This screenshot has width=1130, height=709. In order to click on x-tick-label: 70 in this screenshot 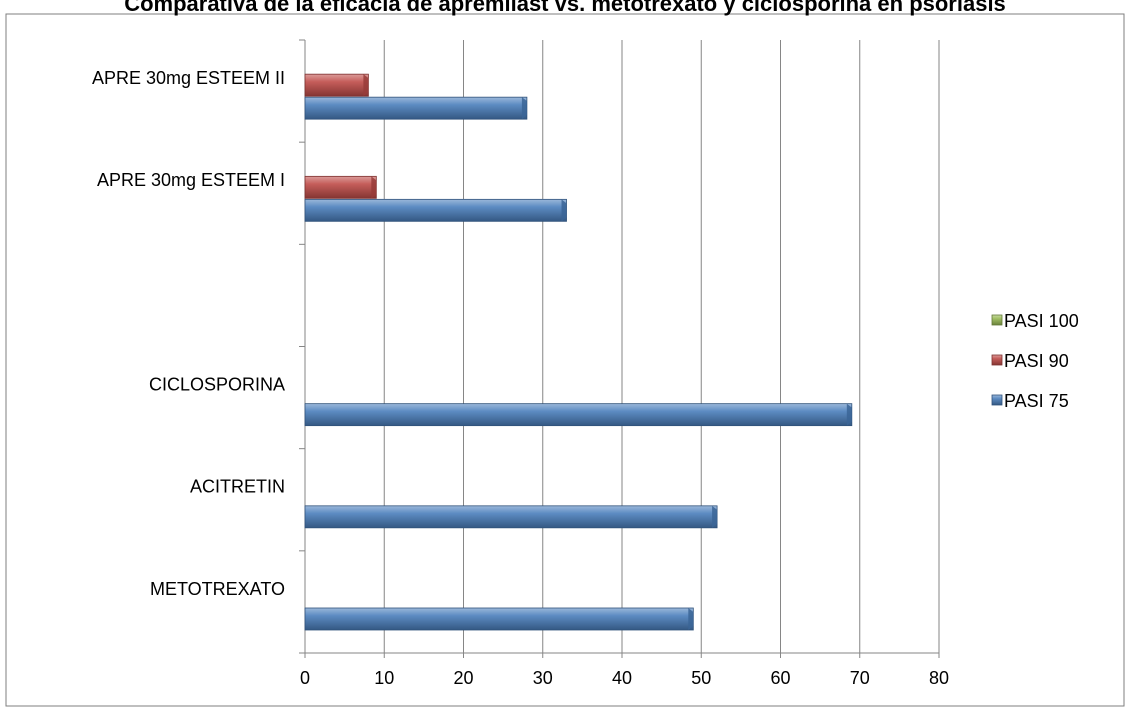, I will do `click(860, 678)`.